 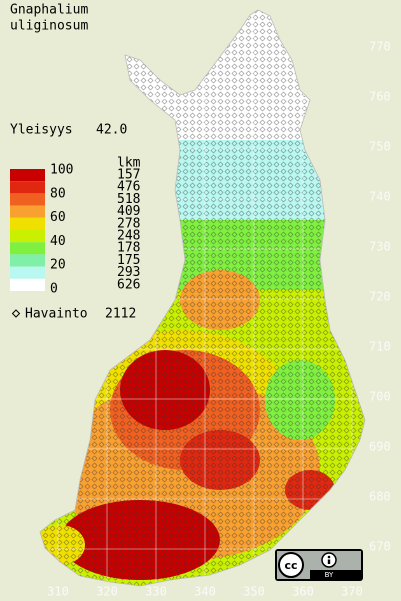 What do you see at coordinates (120, 314) in the screenshot?
I see `observations-value: 2112` at bounding box center [120, 314].